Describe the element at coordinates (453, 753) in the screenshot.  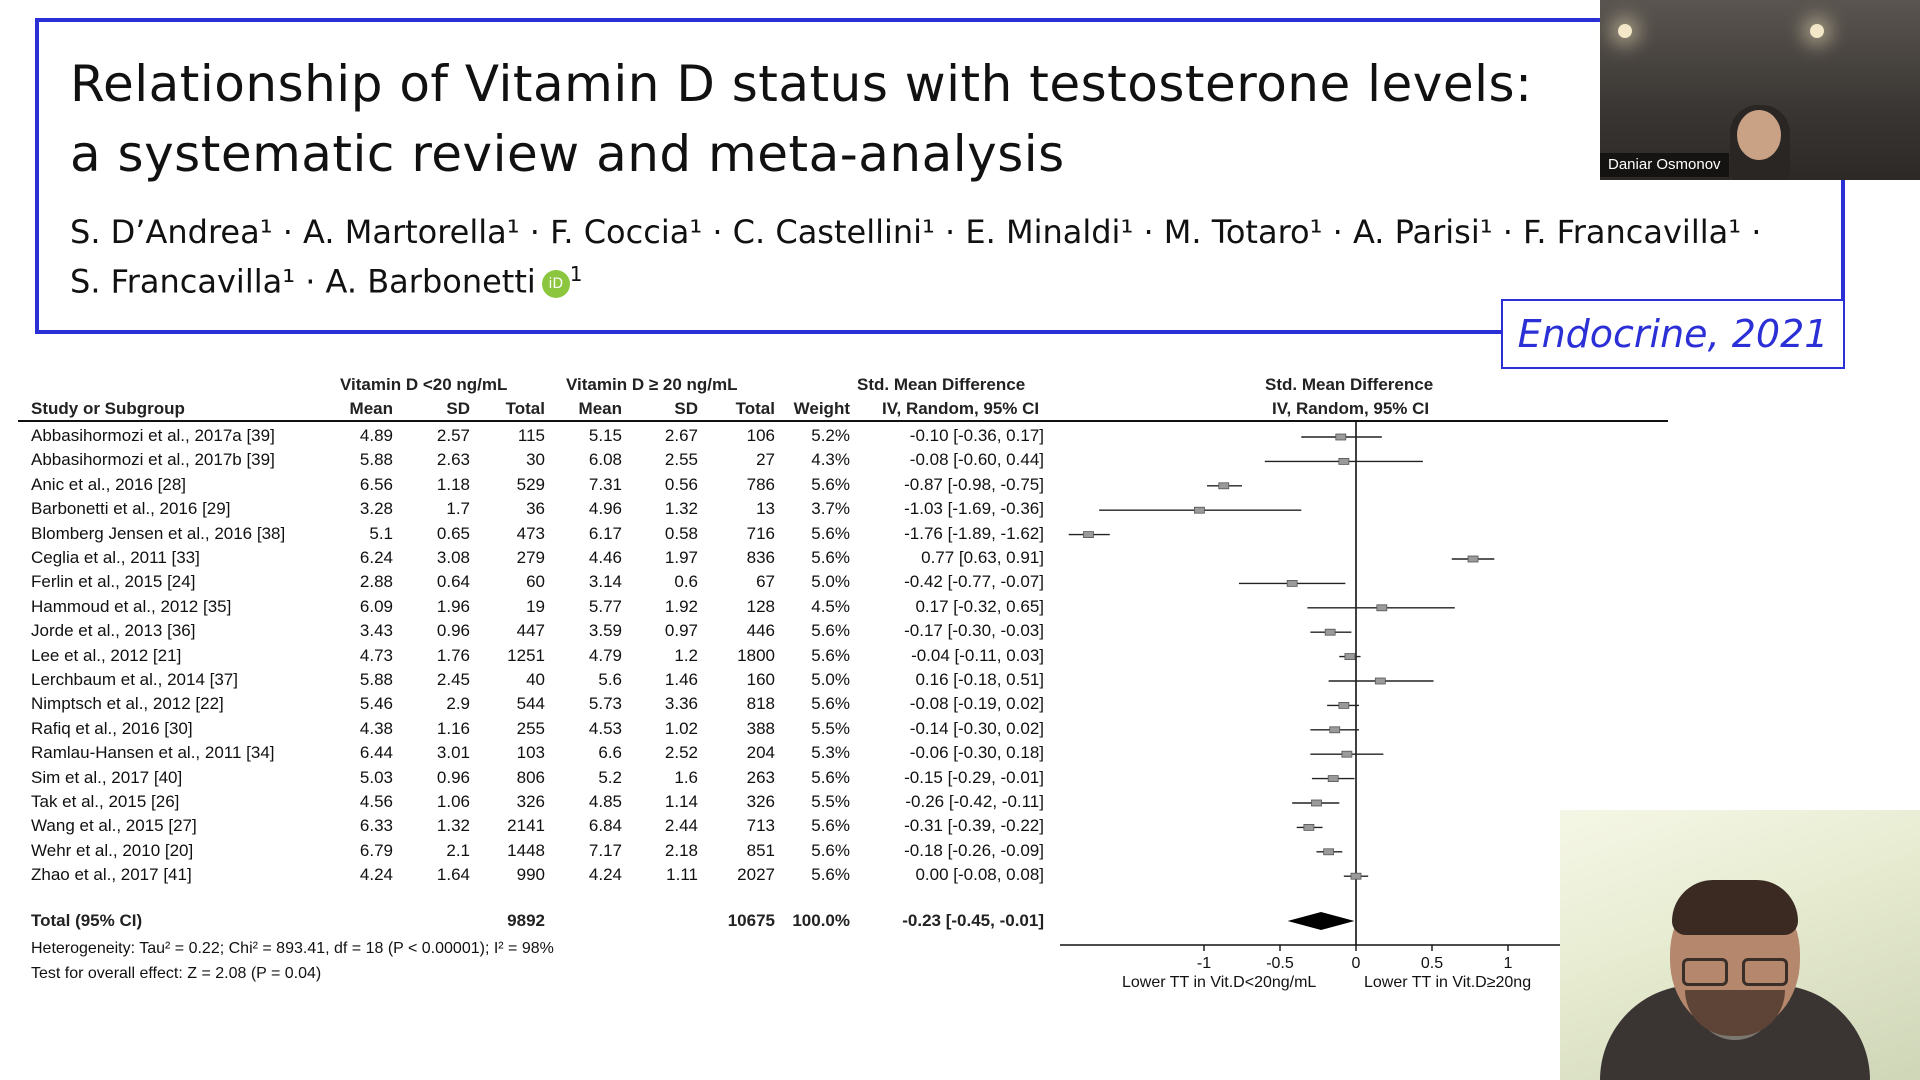
I see `row-13-sd1: 3.01` at that location.